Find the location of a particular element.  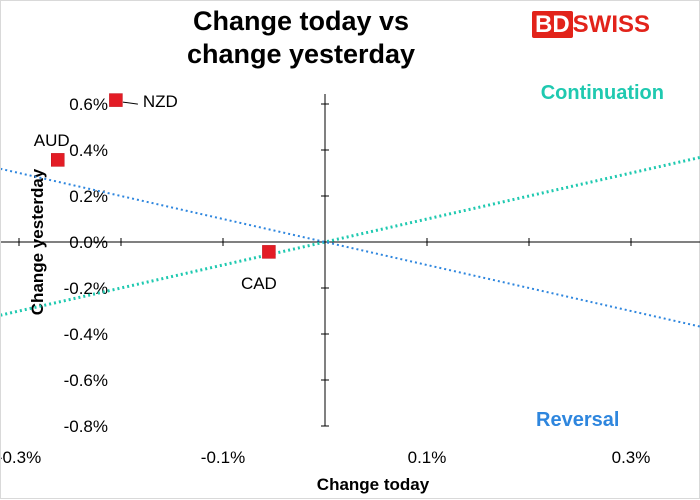

point-label-aud: AUD is located at coordinates (52, 140).